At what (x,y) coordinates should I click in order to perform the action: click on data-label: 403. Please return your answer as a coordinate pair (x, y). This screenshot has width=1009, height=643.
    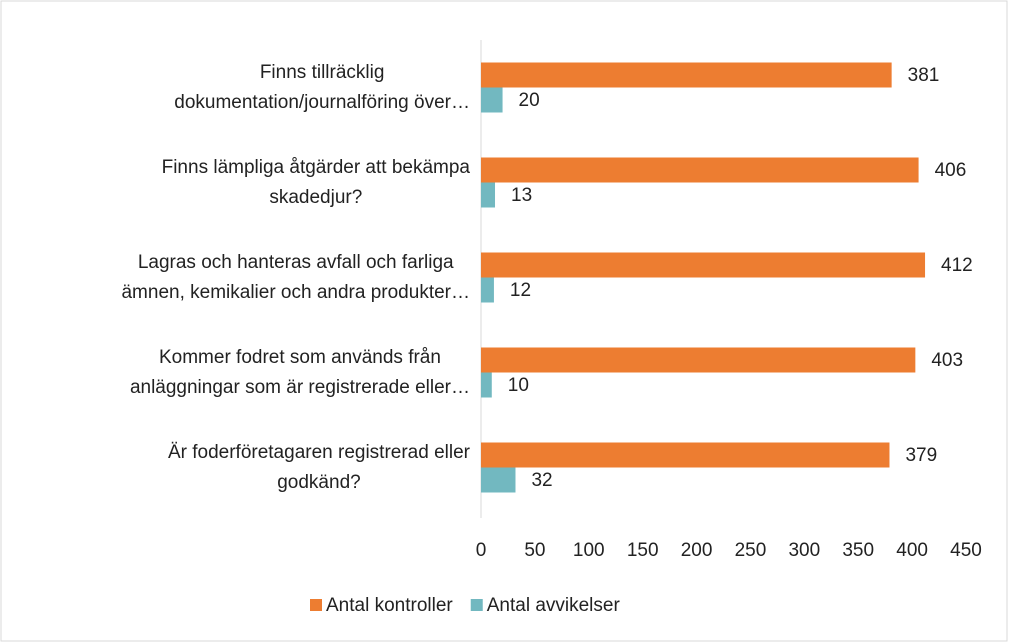
    Looking at the image, I should click on (947, 360).